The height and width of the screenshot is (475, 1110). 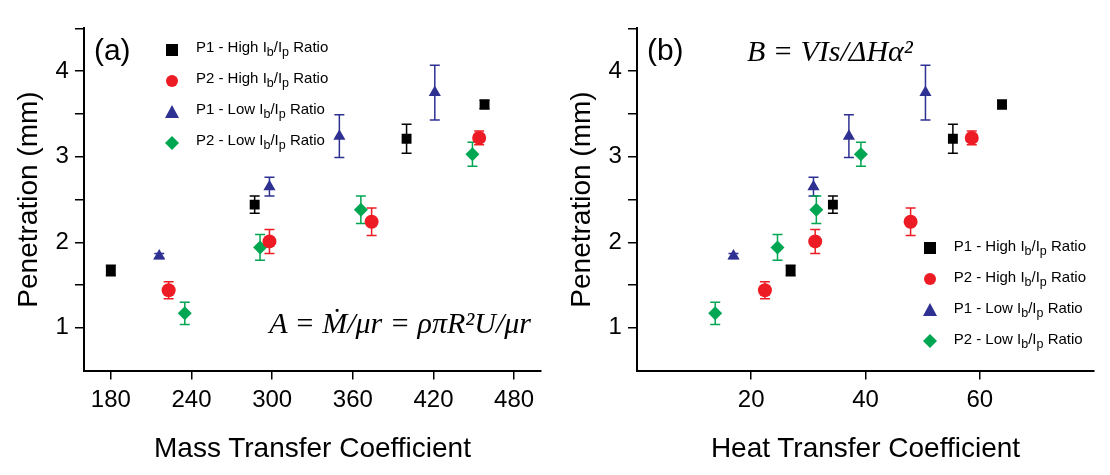 I want to click on annotation: (b), so click(x=665, y=49).